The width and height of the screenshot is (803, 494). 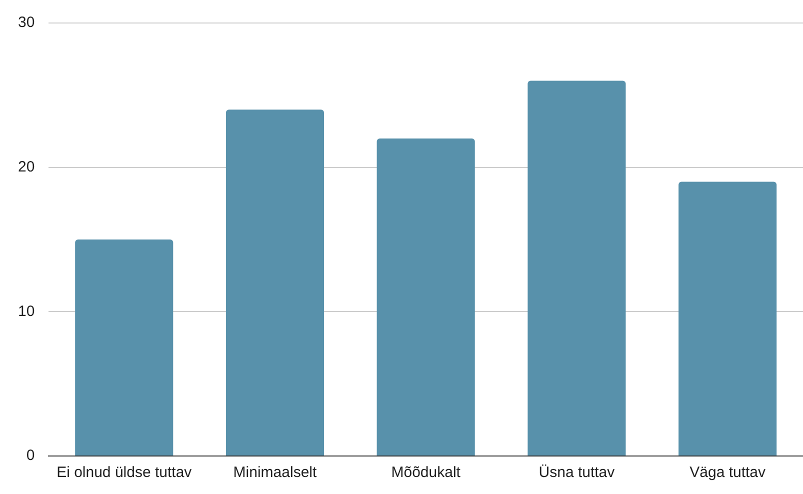 I want to click on y-tick-label: 30, so click(x=26, y=23).